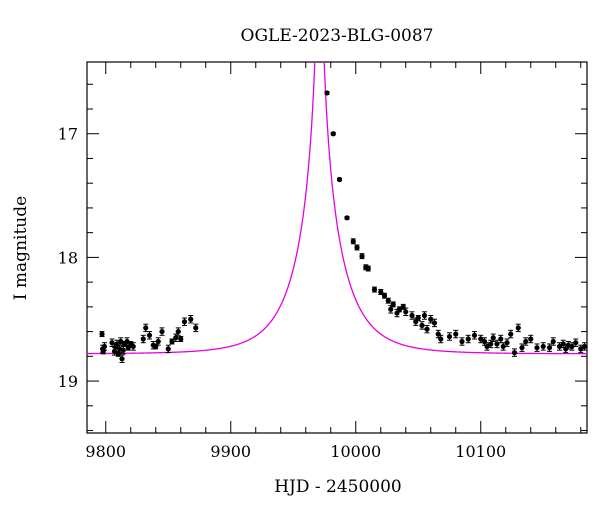  I want to click on x-tick-label: 10100, so click(480, 451).